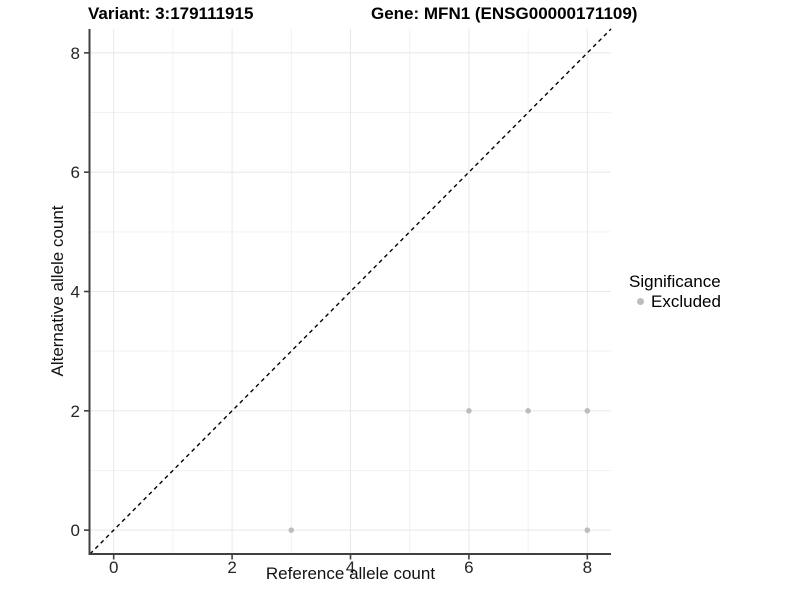  I want to click on x-tick-label: 6, so click(468, 567).